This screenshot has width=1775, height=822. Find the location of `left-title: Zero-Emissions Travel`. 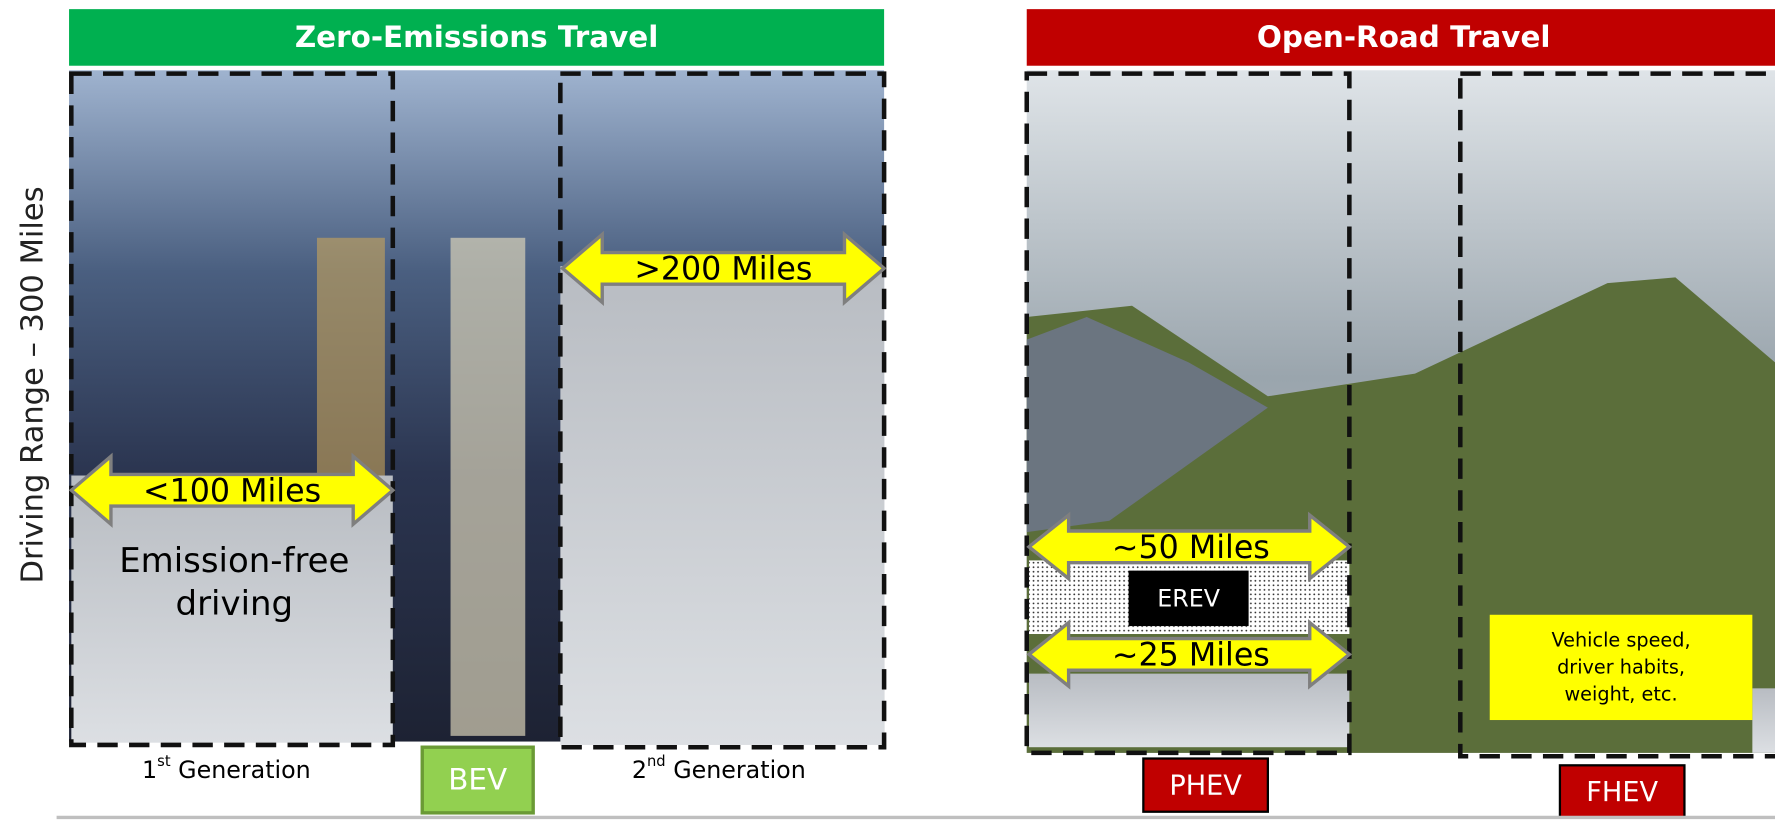

left-title: Zero-Emissions Travel is located at coordinates (477, 37).